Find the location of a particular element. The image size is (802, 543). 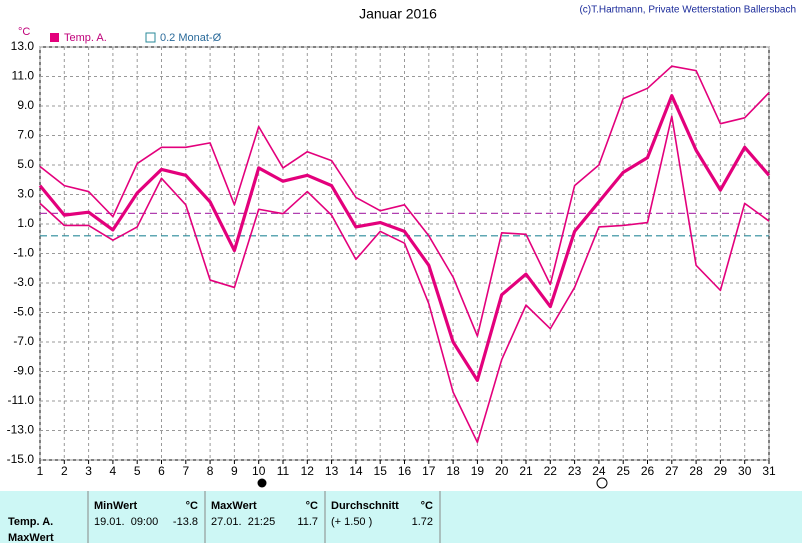

x-tick-label: 21 is located at coordinates (526, 471).